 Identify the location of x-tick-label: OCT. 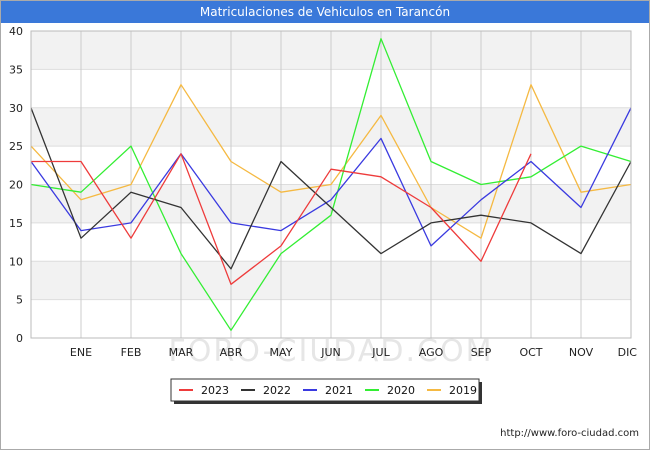
(530, 352).